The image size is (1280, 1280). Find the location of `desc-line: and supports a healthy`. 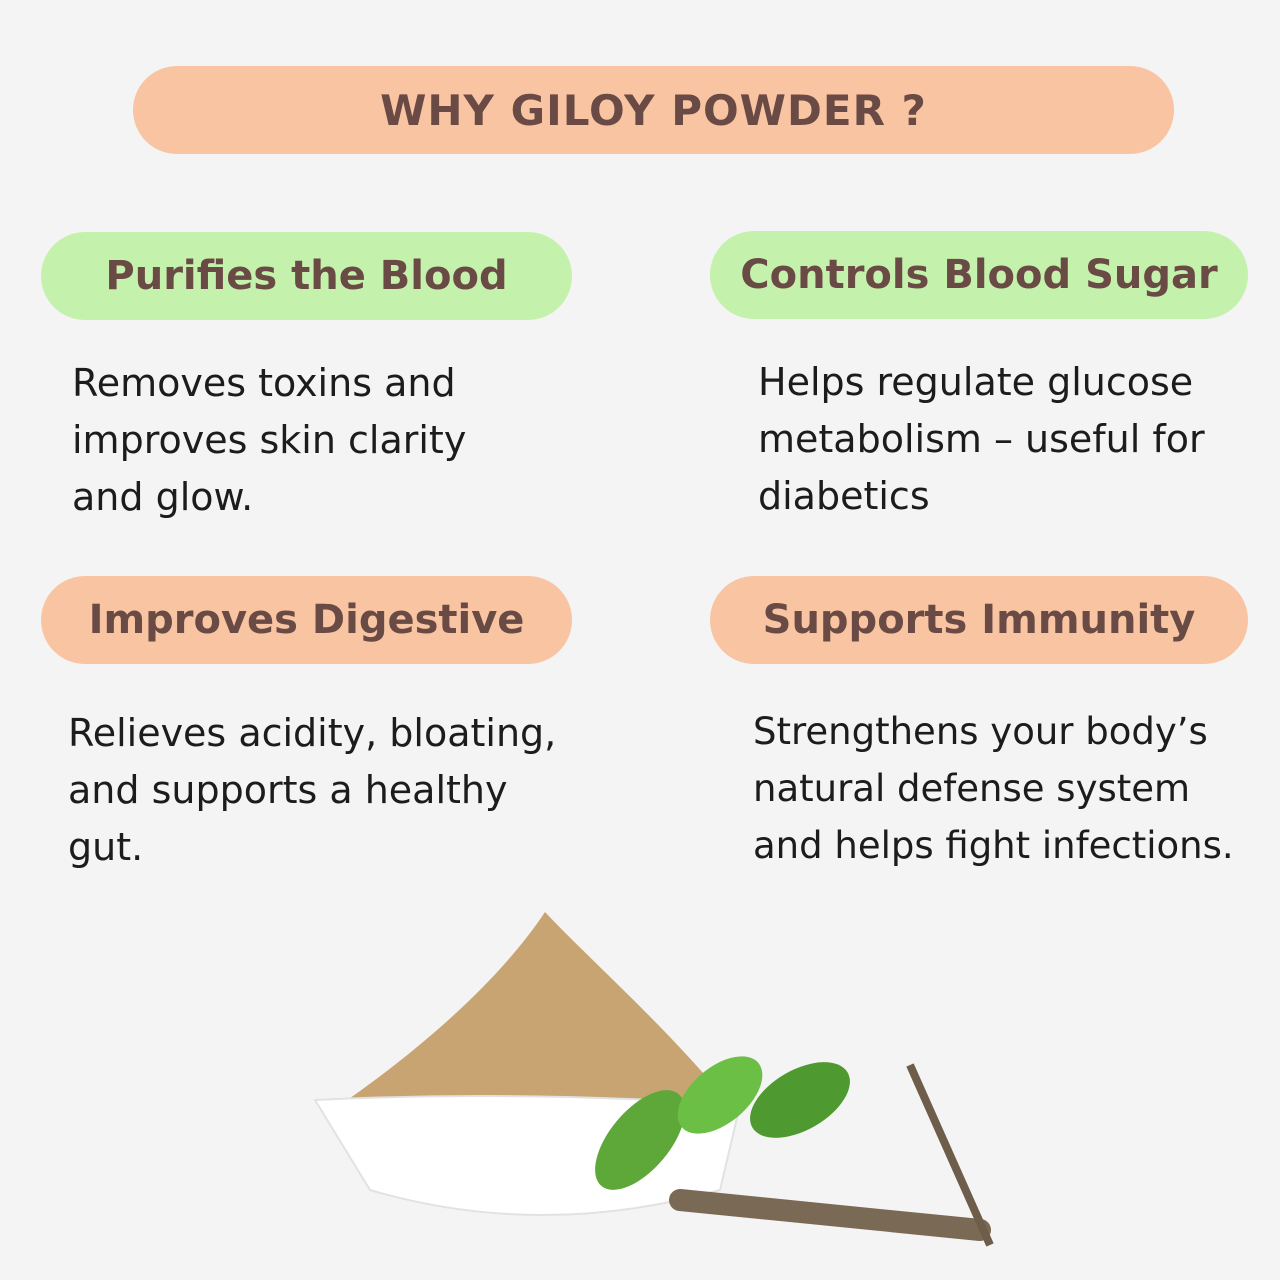

desc-line: and supports a healthy is located at coordinates (288, 790).